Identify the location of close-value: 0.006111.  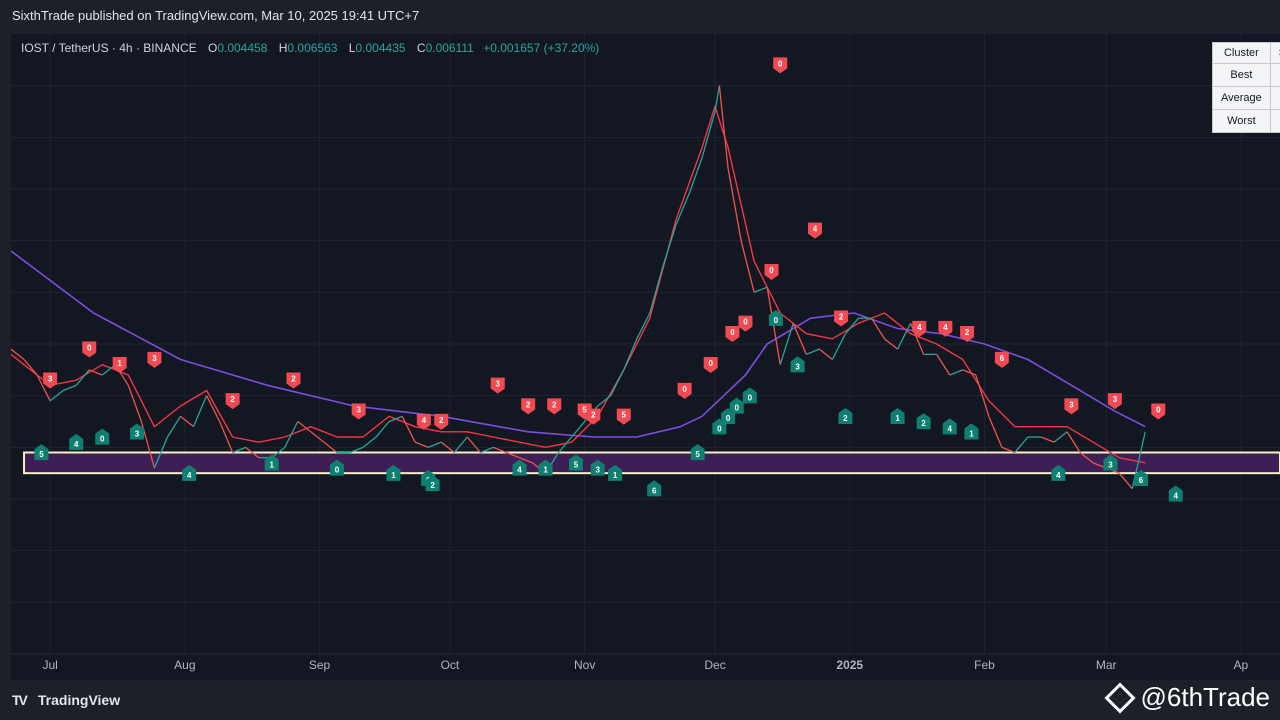
(449, 48).